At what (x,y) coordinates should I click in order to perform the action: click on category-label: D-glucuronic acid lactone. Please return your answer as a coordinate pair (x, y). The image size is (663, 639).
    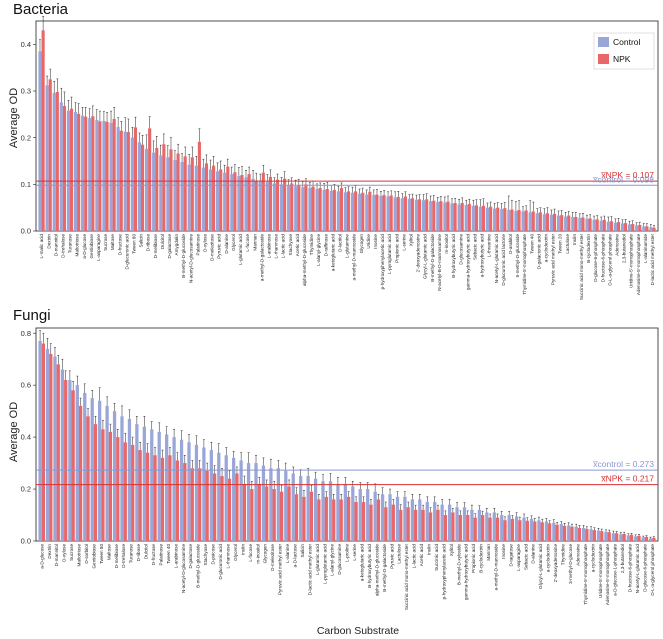
    Looking at the image, I should click on (503, 260).